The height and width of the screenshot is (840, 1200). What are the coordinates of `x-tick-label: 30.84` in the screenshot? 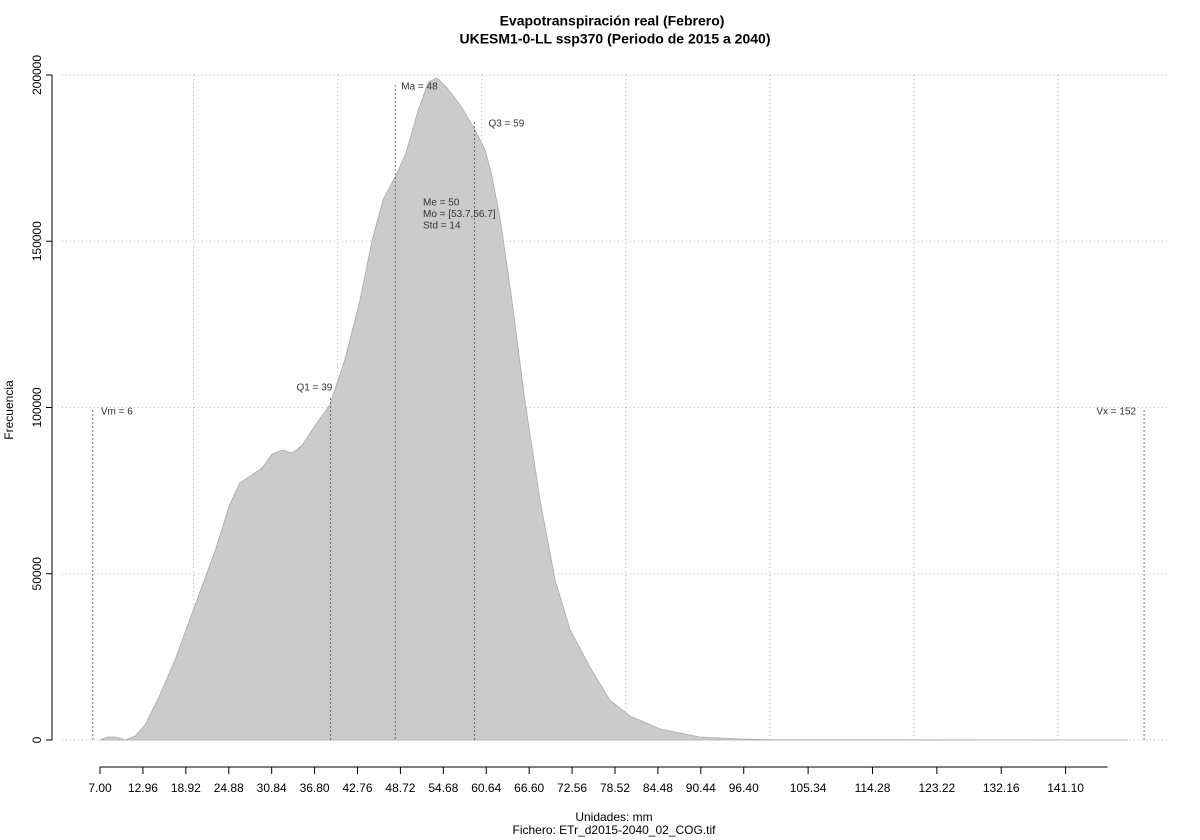 It's located at (272, 788).